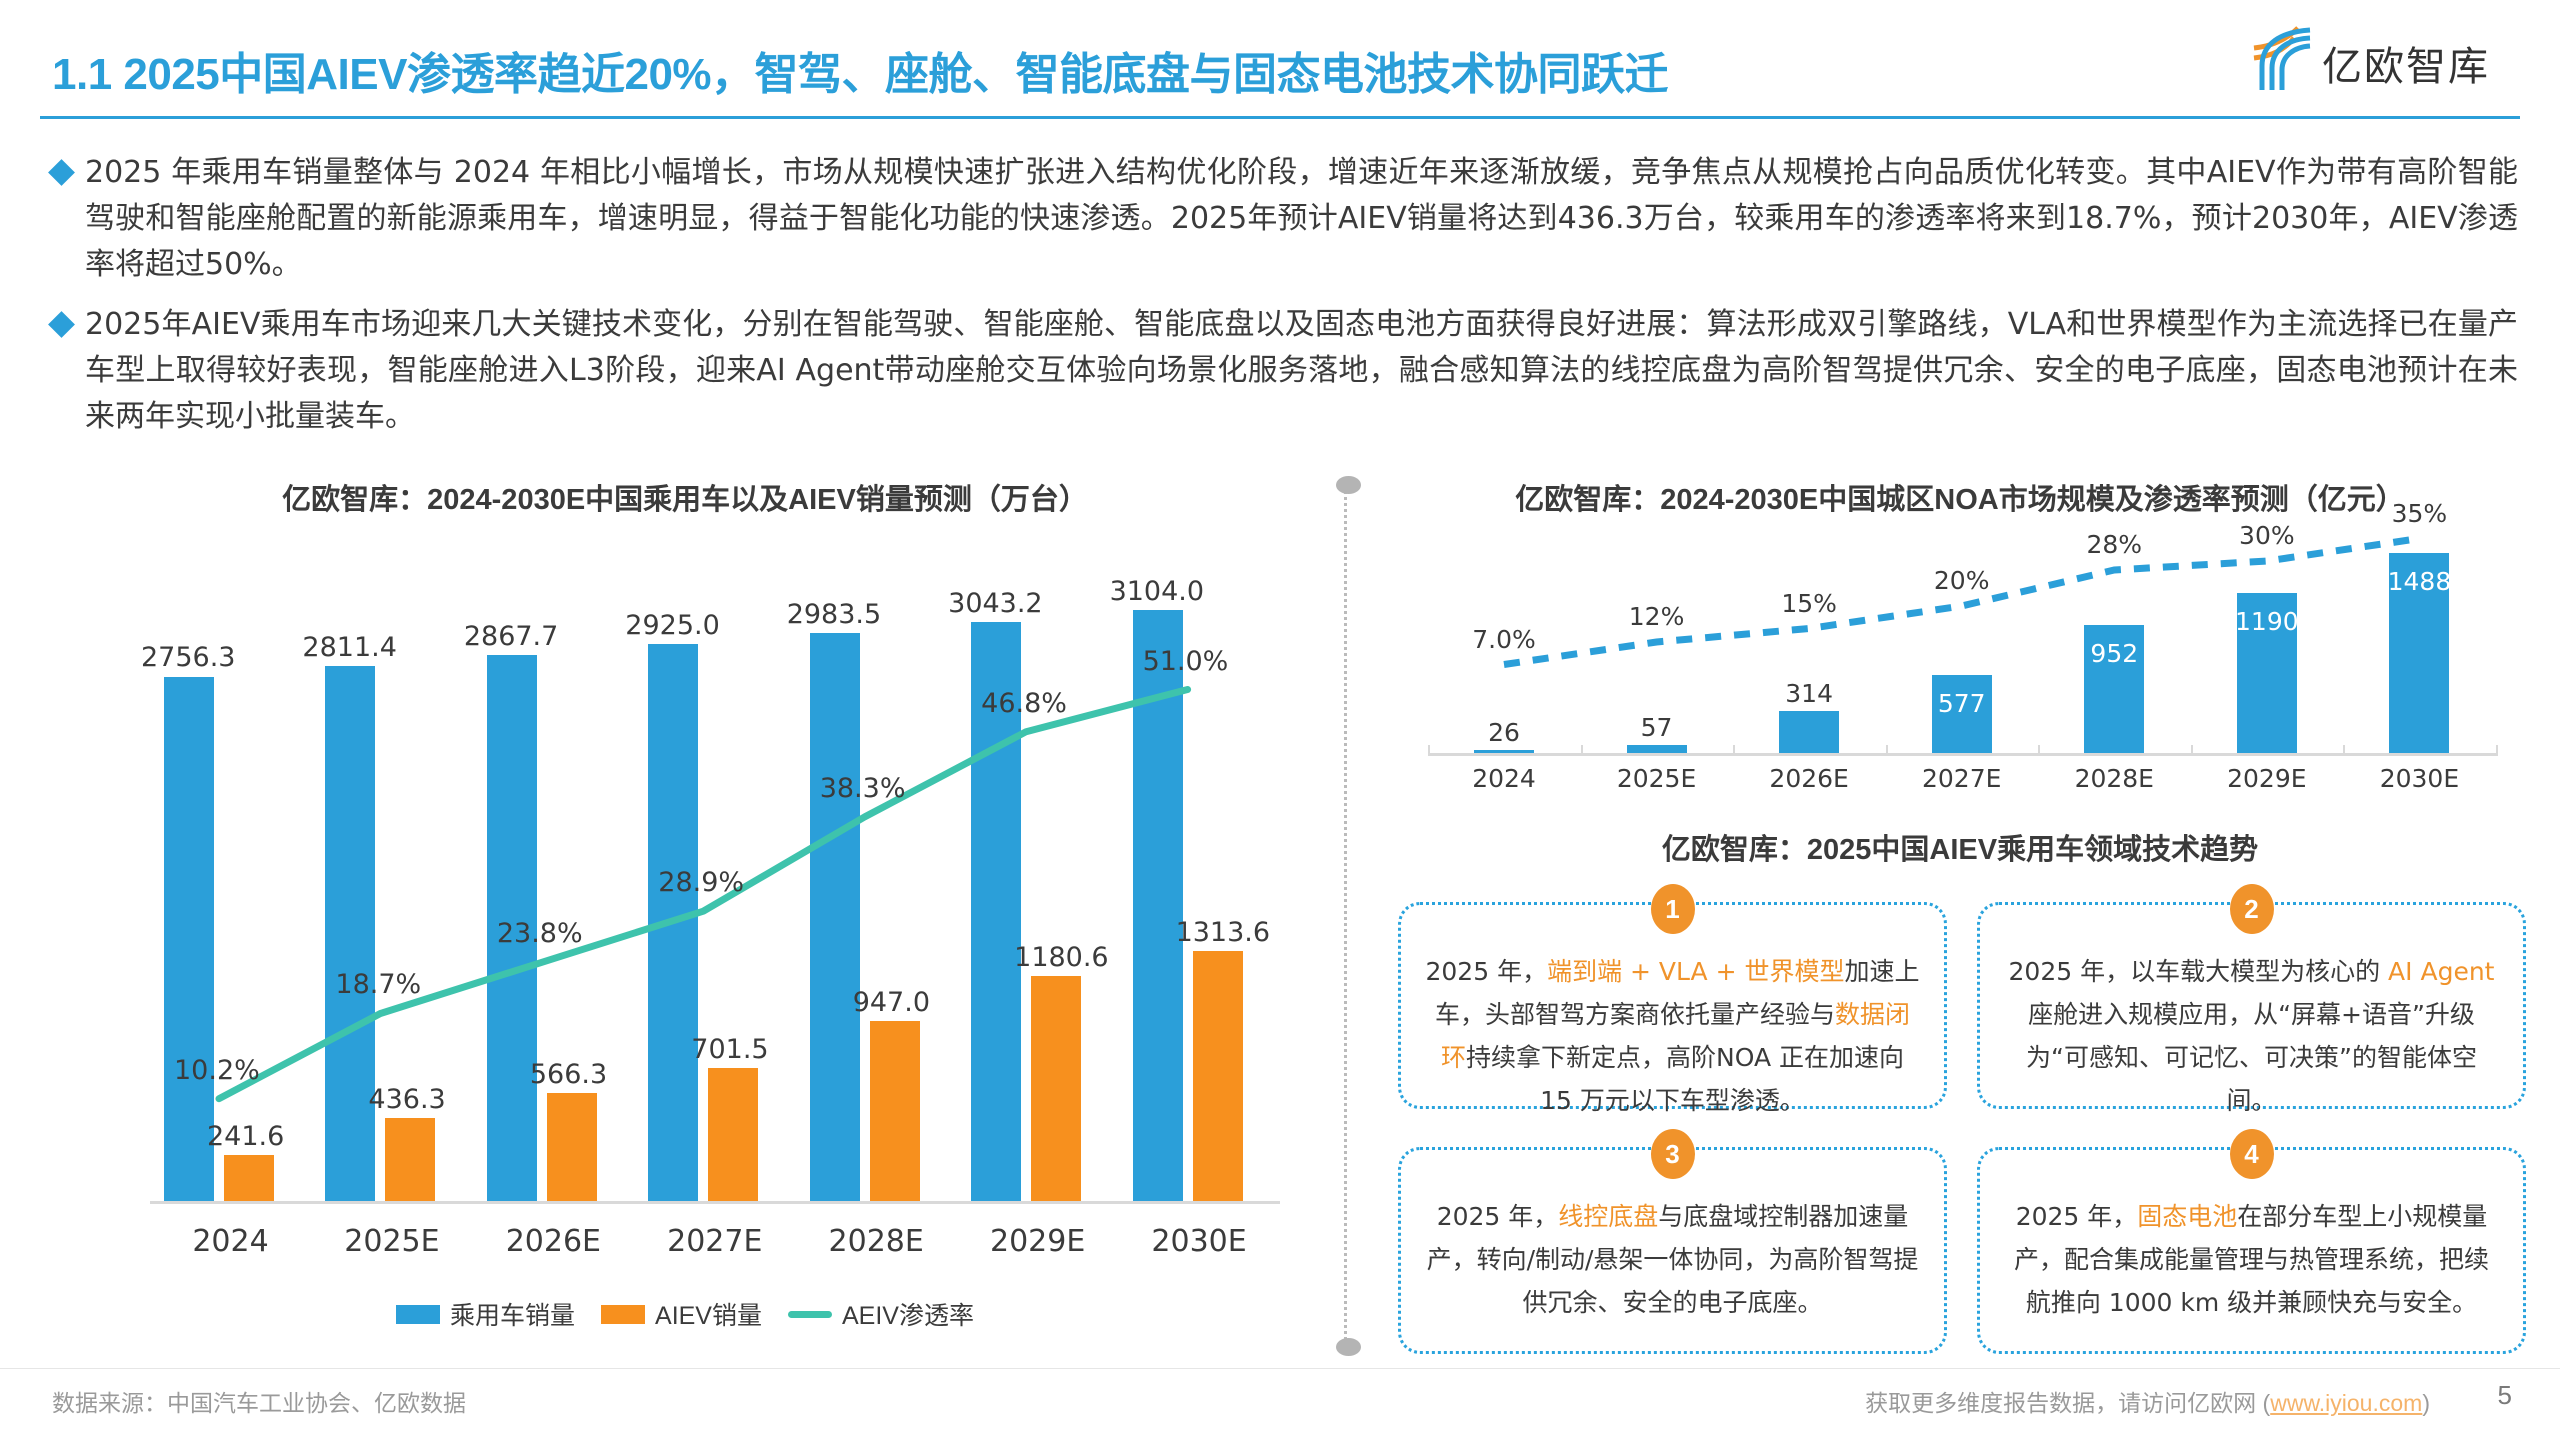 The image size is (2560, 1440). I want to click on left-chart-title: 亿欧智库：2024-2030E中国乘用车以及AIEV销量预测（万台）, so click(685, 500).